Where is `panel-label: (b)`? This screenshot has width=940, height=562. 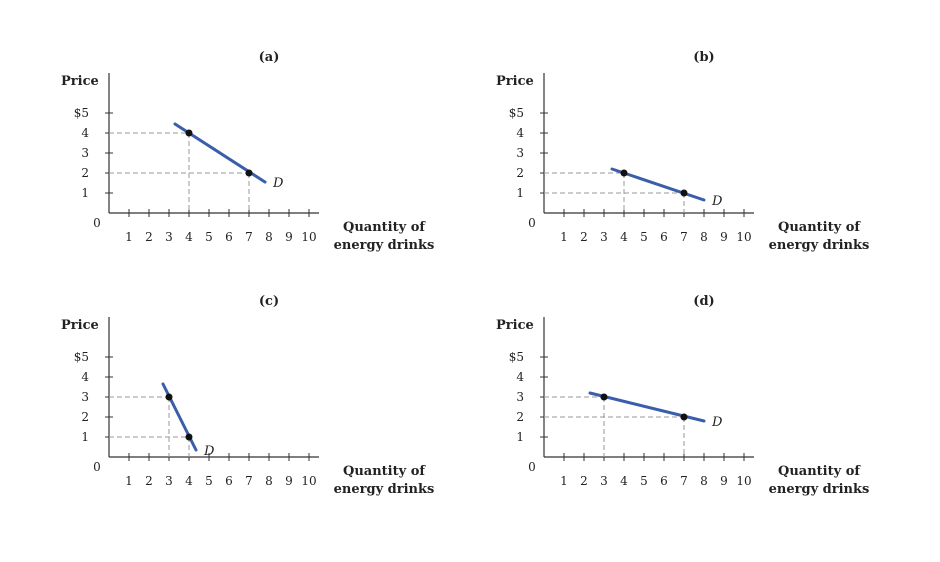 panel-label: (b) is located at coordinates (703, 57).